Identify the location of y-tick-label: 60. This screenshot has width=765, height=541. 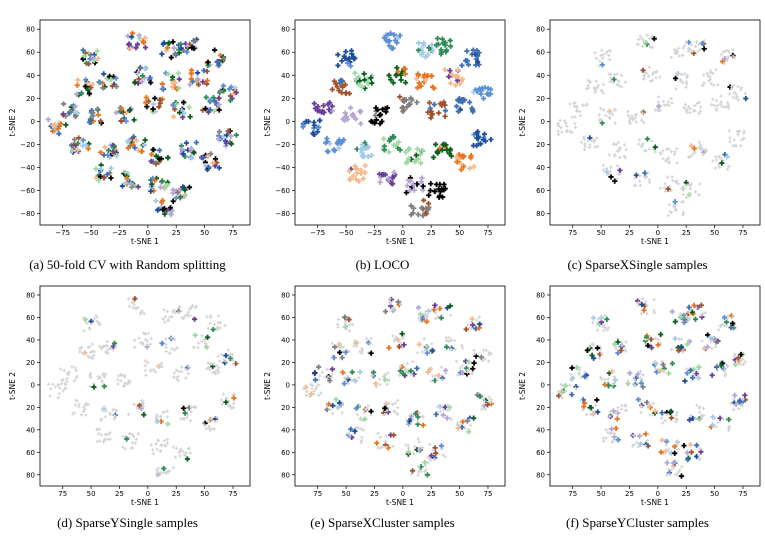
(30, 453).